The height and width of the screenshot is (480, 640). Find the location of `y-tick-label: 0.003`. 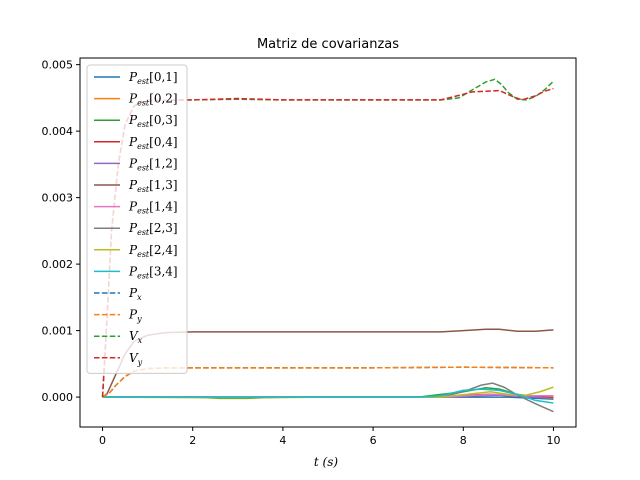

y-tick-label: 0.003 is located at coordinates (58, 198).